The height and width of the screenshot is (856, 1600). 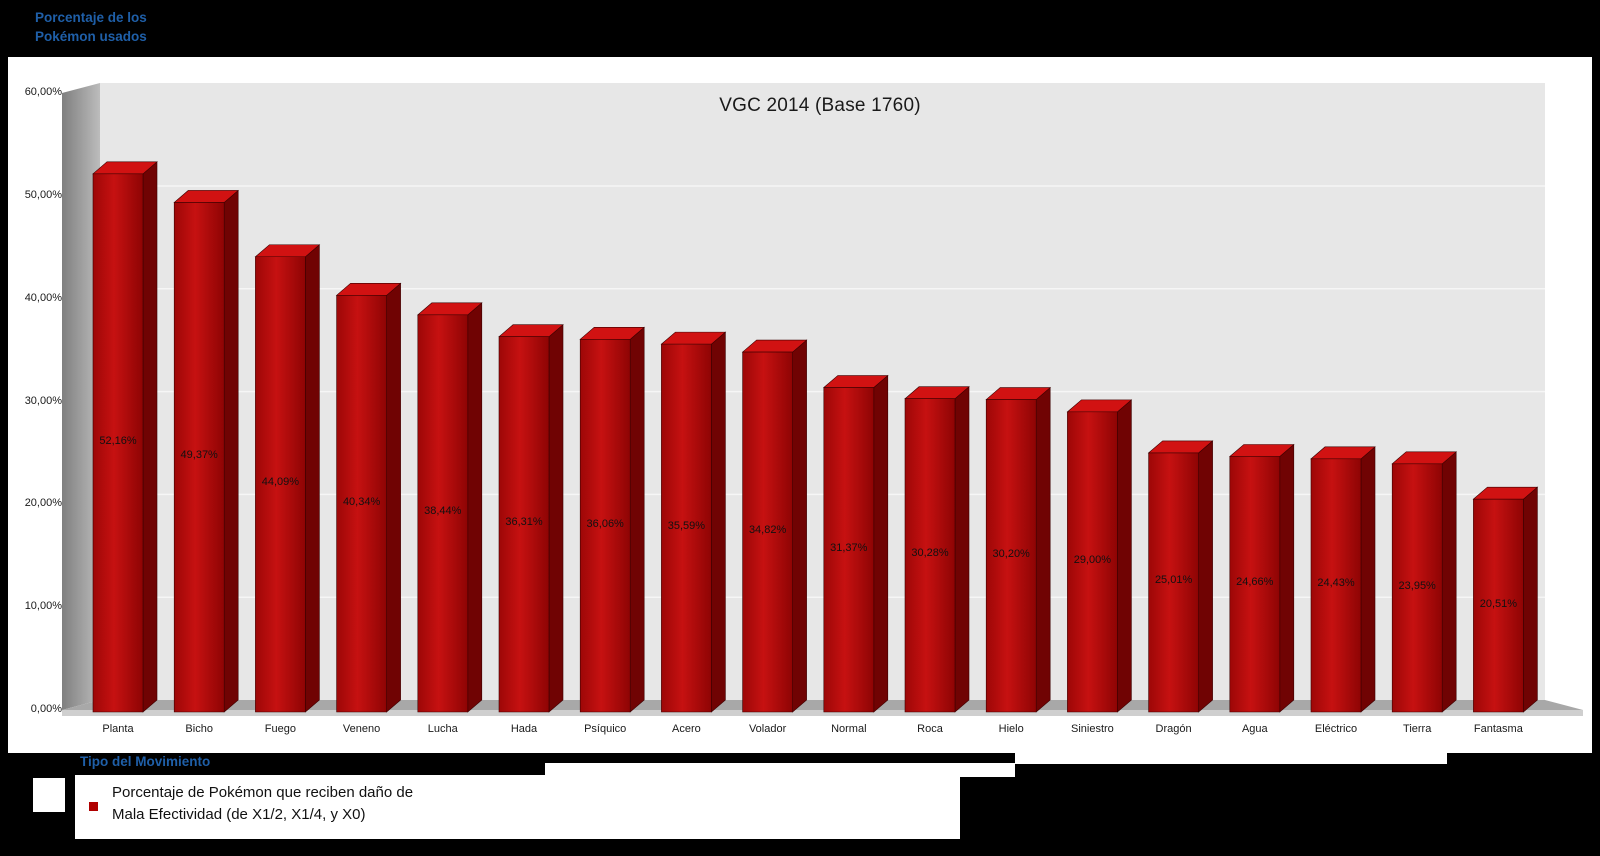 I want to click on category-label: Fantasma, so click(x=1498, y=729).